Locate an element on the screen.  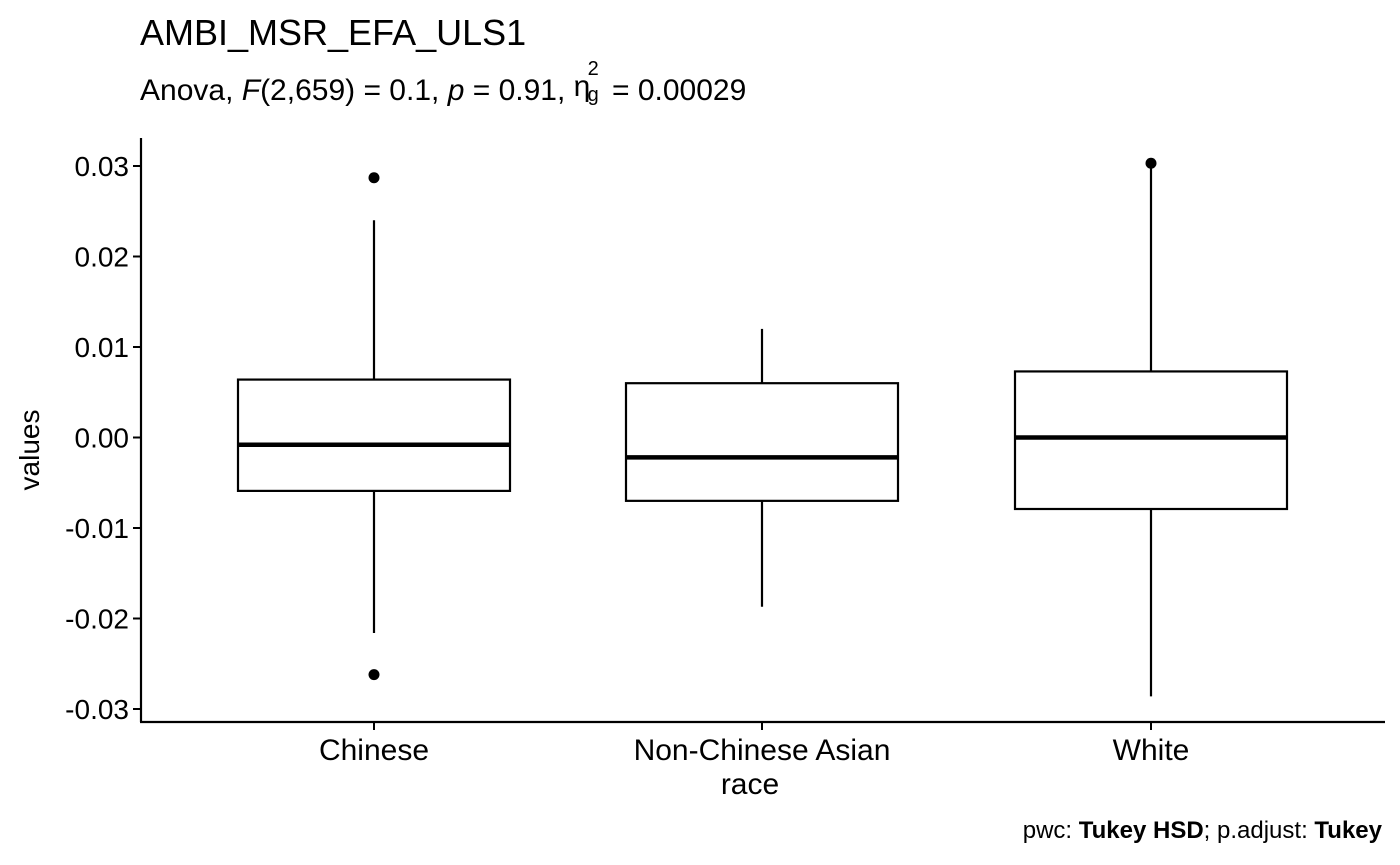
y-tick-label: -0.02 is located at coordinates (97, 619).